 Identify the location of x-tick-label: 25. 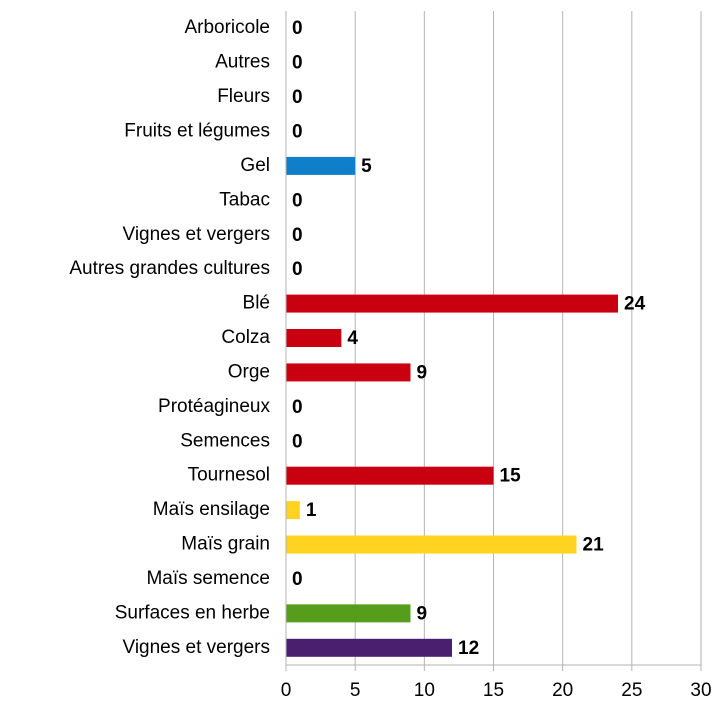
(631, 690).